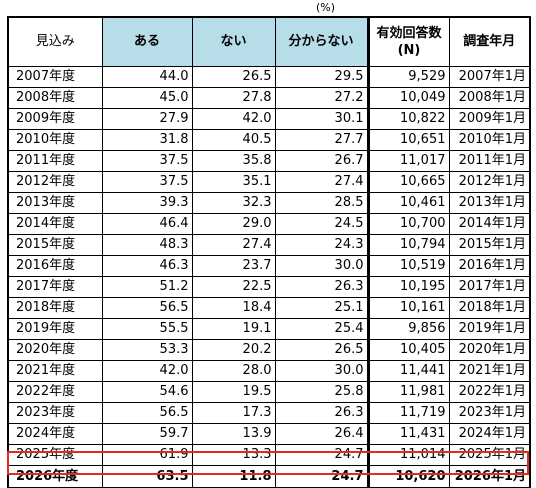  I want to click on unit-label: (%), so click(326, 7).